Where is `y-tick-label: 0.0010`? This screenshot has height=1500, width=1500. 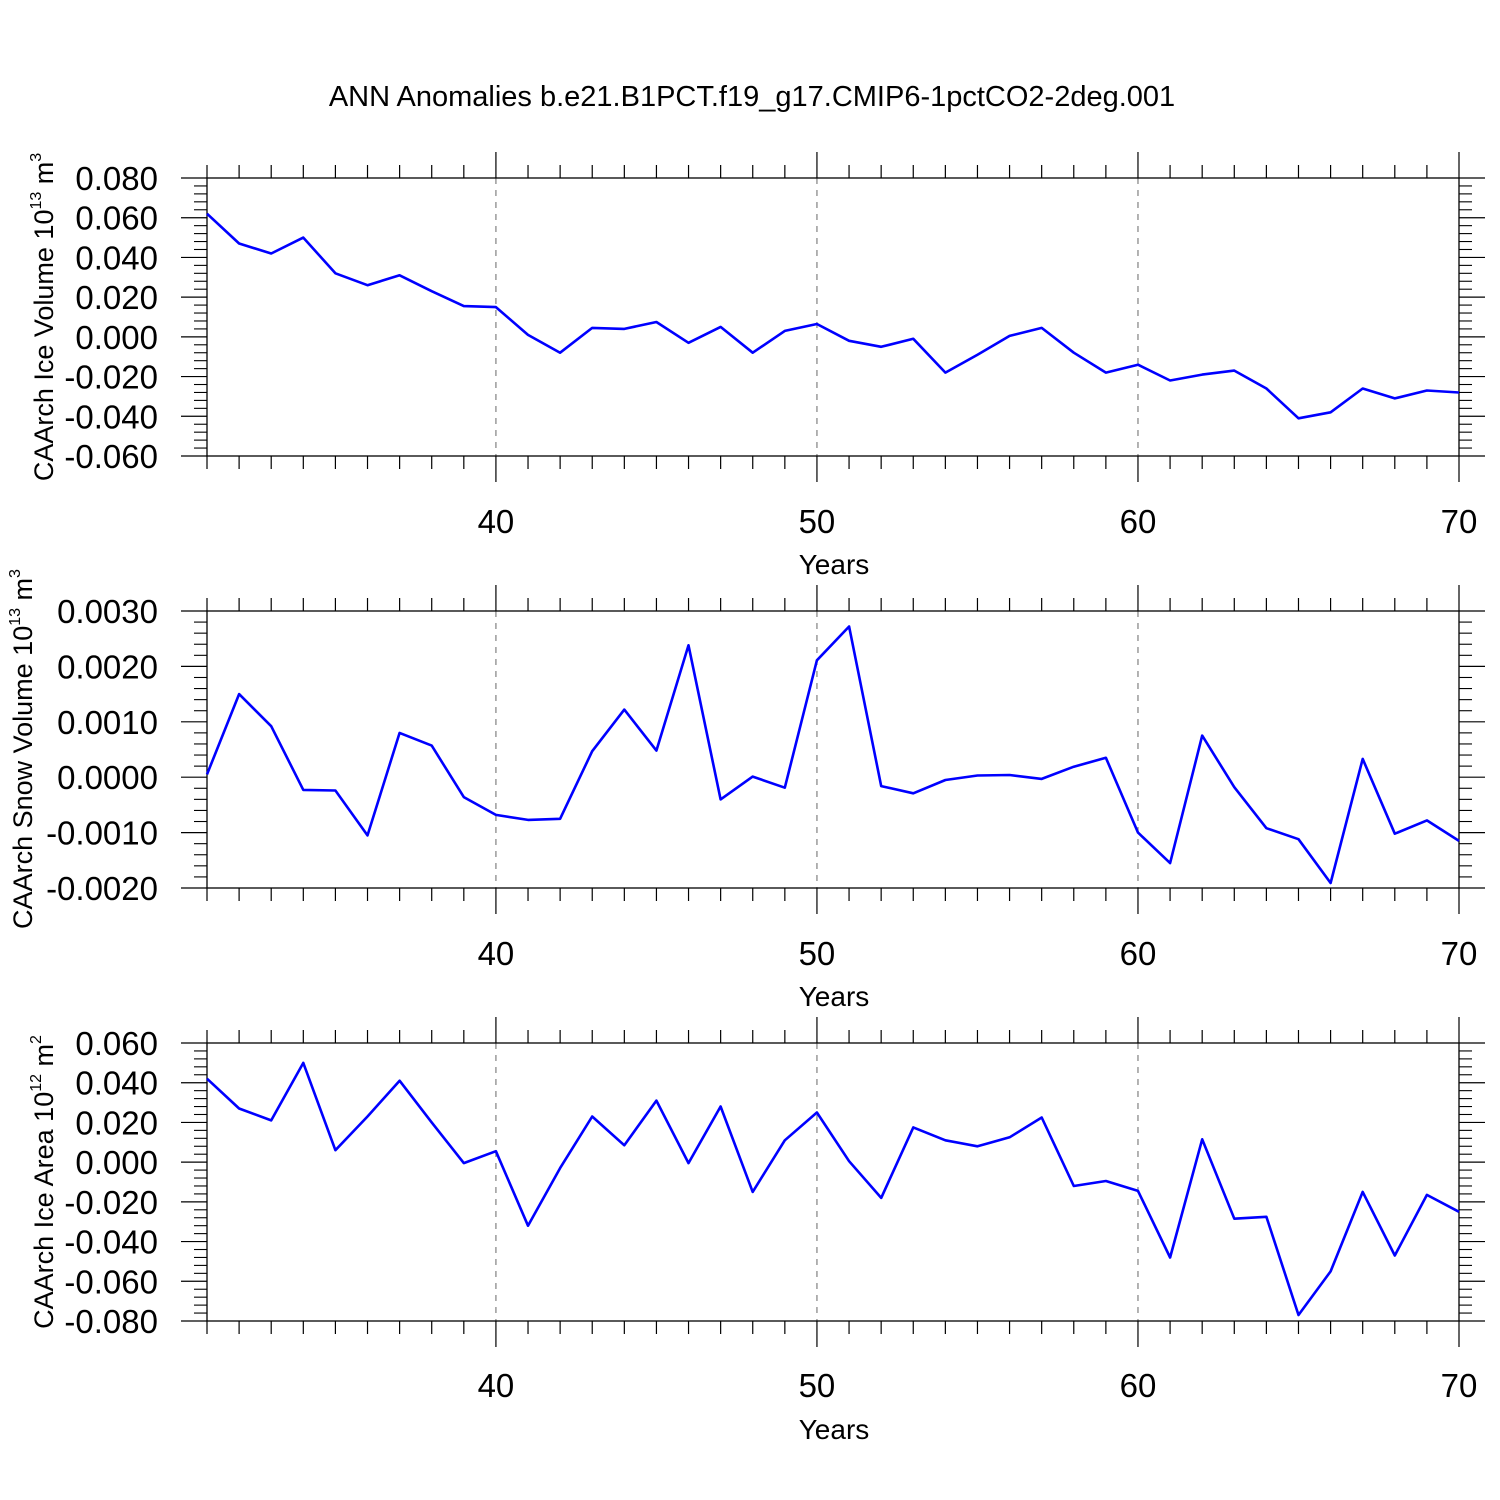 y-tick-label: 0.0010 is located at coordinates (107, 722).